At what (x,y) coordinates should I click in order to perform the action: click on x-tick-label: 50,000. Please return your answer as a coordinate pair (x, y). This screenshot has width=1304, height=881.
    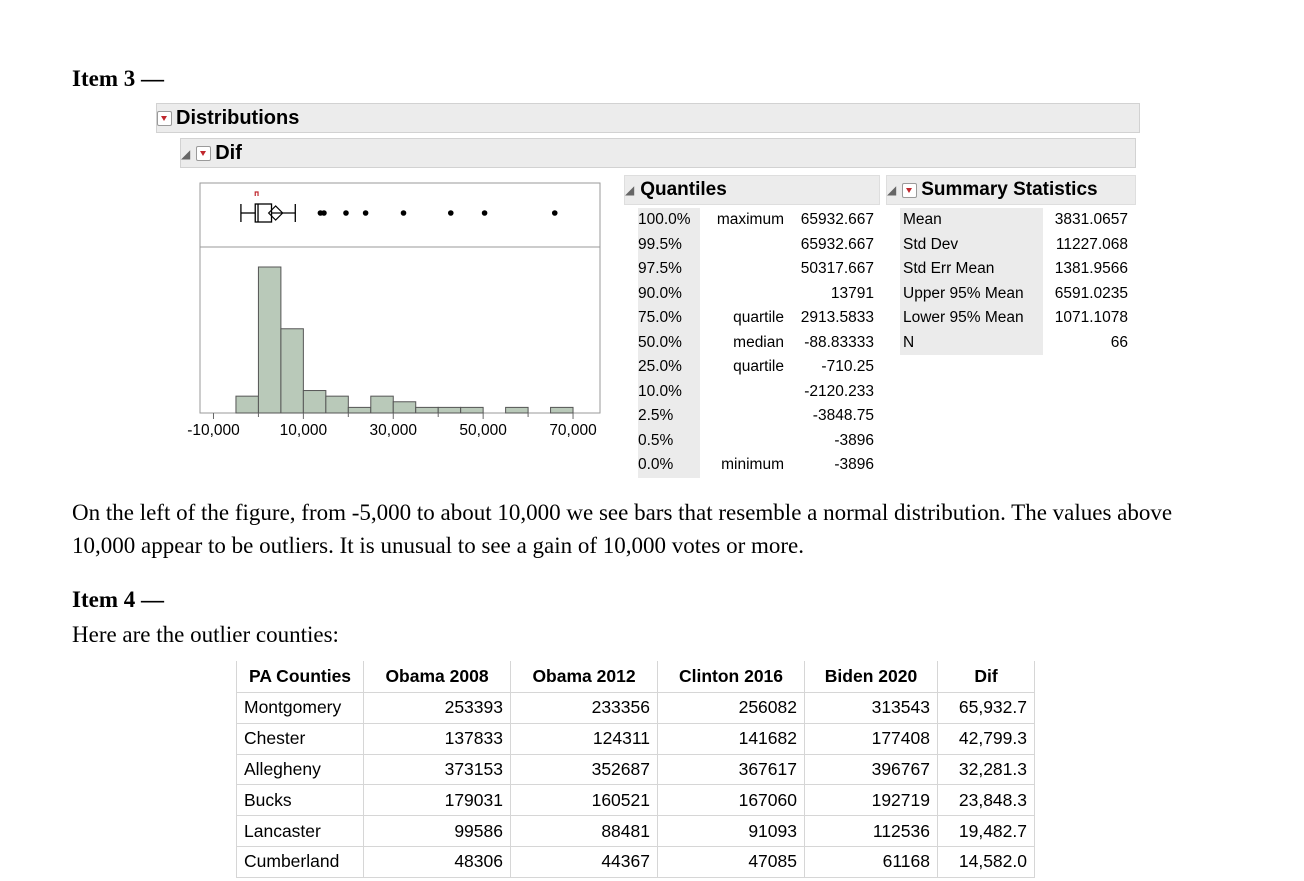
    Looking at the image, I should click on (483, 430).